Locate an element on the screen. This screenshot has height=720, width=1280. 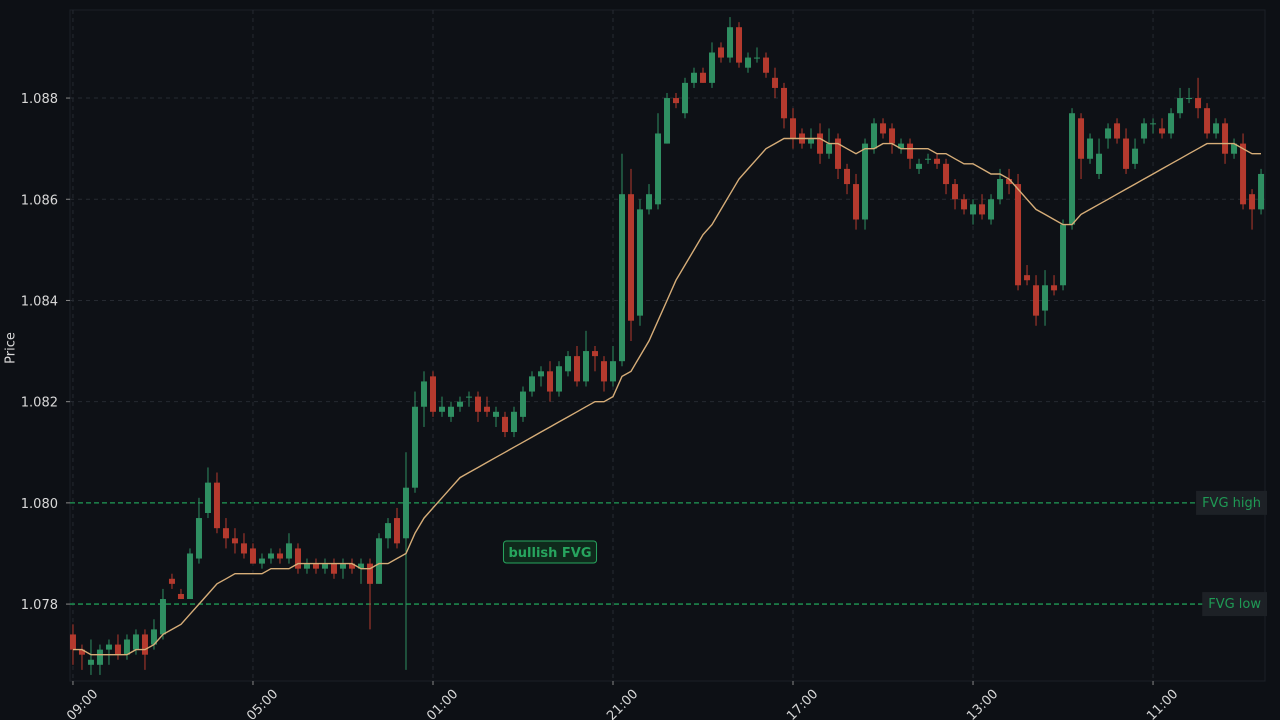
y-tick-label: 1.086 is located at coordinates (39, 200).